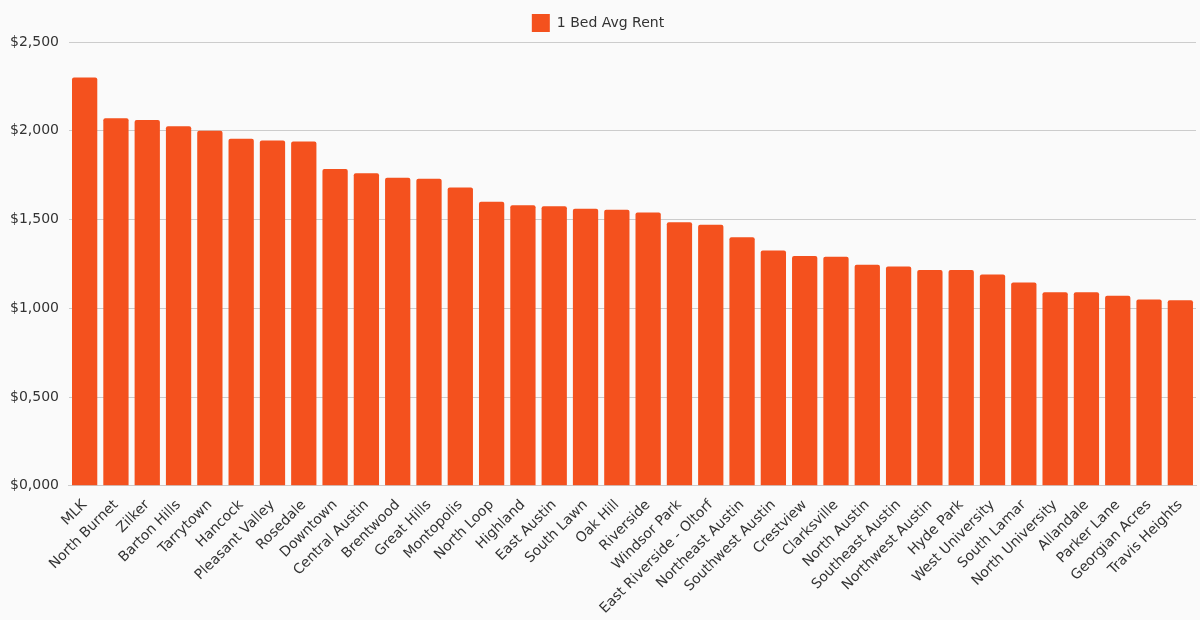 The image size is (1200, 620). What do you see at coordinates (34, 218) in the screenshot?
I see `y-tick-label: $1,500` at bounding box center [34, 218].